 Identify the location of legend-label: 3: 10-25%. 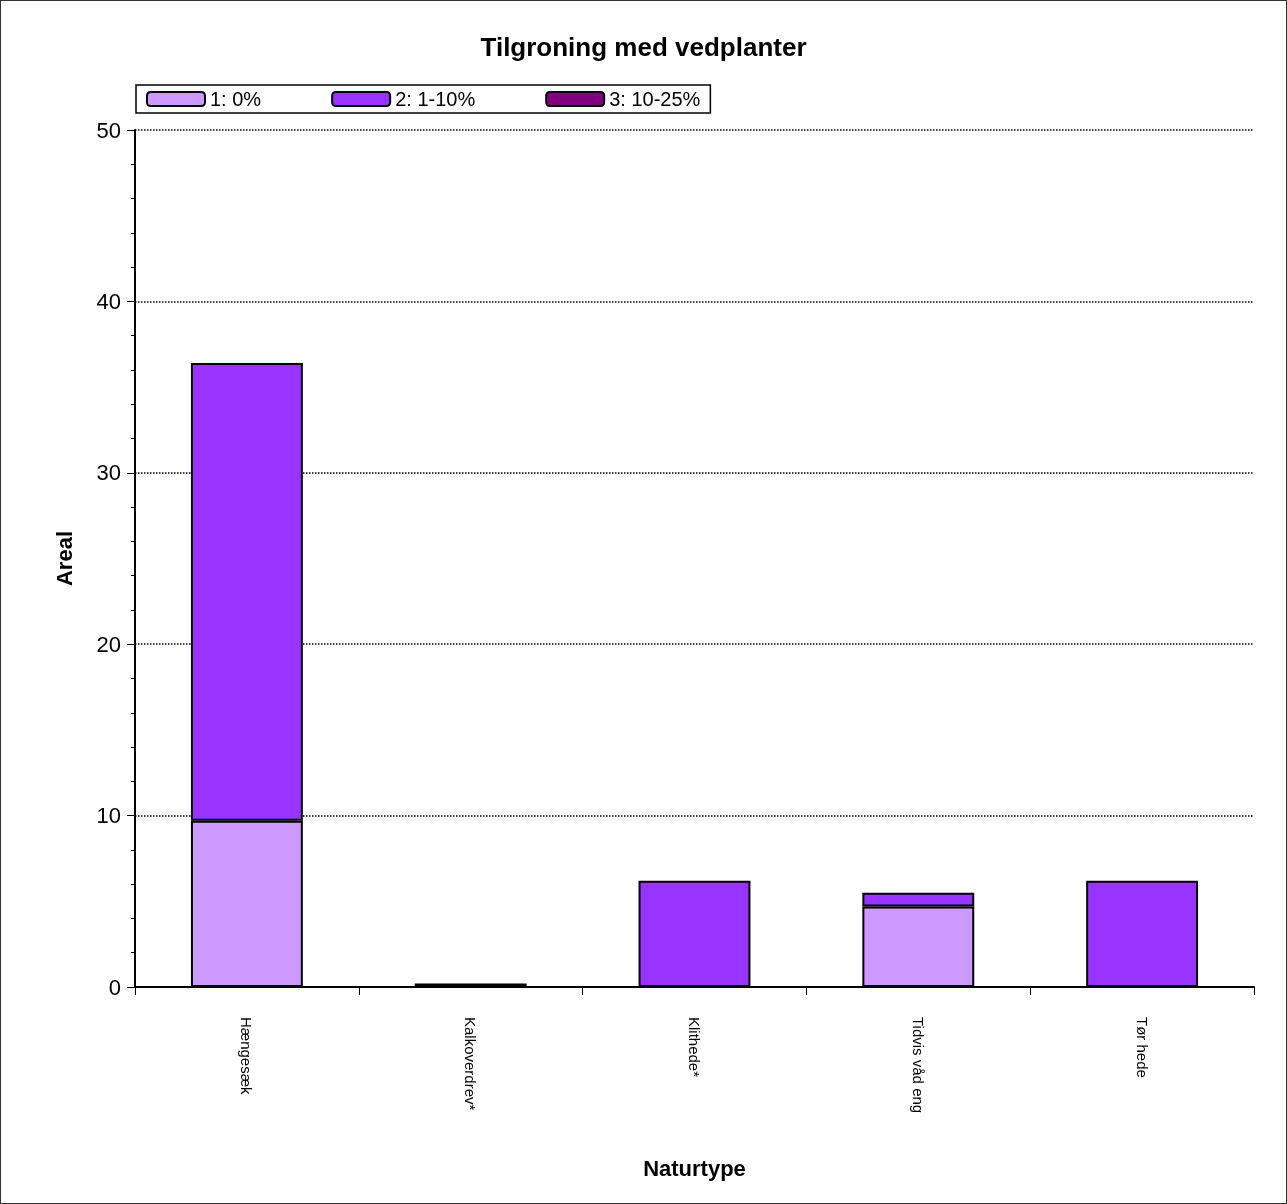
(655, 99).